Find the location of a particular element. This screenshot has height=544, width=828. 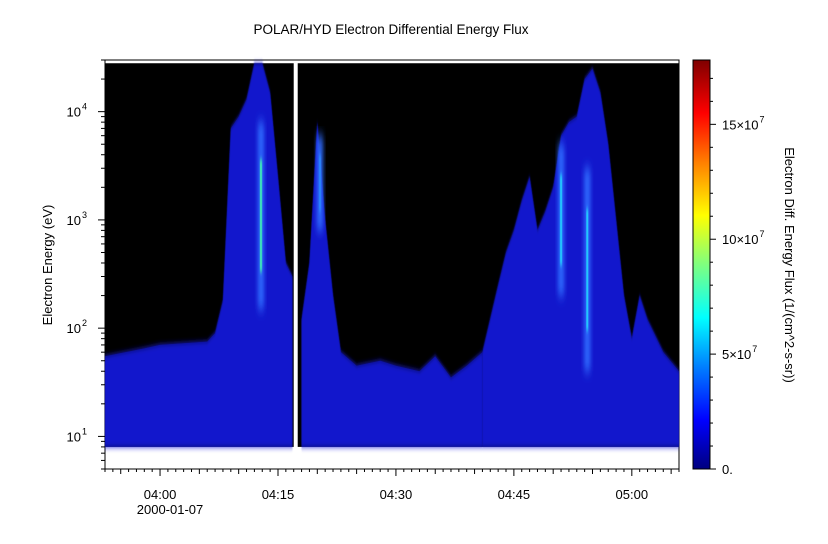

x-axis: 04:00 04:15 04:30 04:45 05:00 is located at coordinates (392, 485).